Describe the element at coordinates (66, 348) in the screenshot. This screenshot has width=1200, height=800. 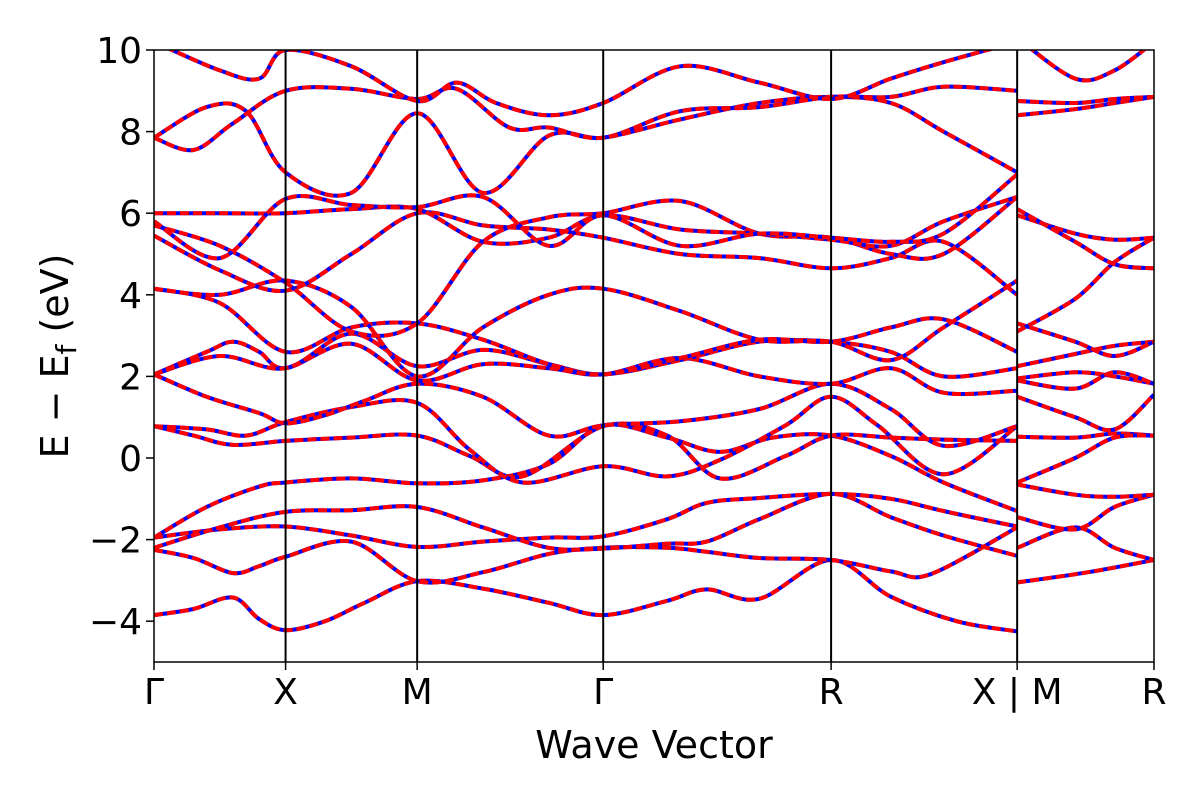
I see `y-axis-label-subscript: f` at that location.